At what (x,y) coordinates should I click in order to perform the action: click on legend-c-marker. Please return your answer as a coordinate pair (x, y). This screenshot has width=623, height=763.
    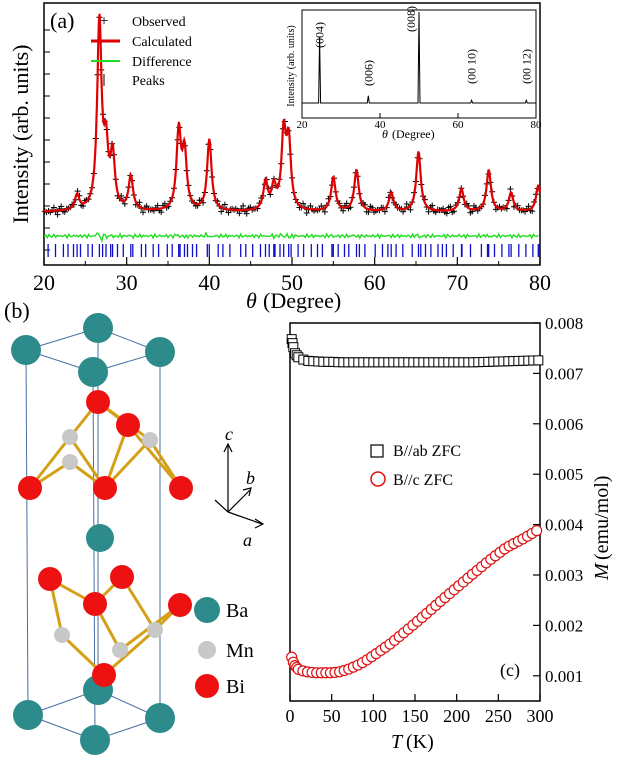
    Looking at the image, I should click on (378, 479).